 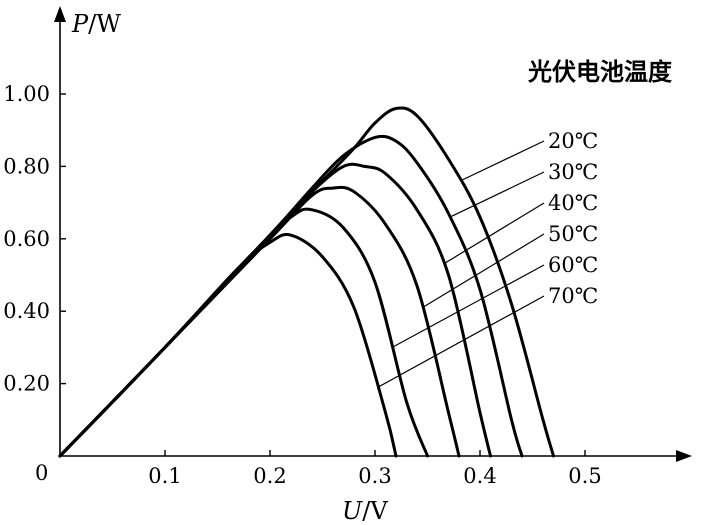 What do you see at coordinates (164, 476) in the screenshot?
I see `x-tick-label: 0.1` at bounding box center [164, 476].